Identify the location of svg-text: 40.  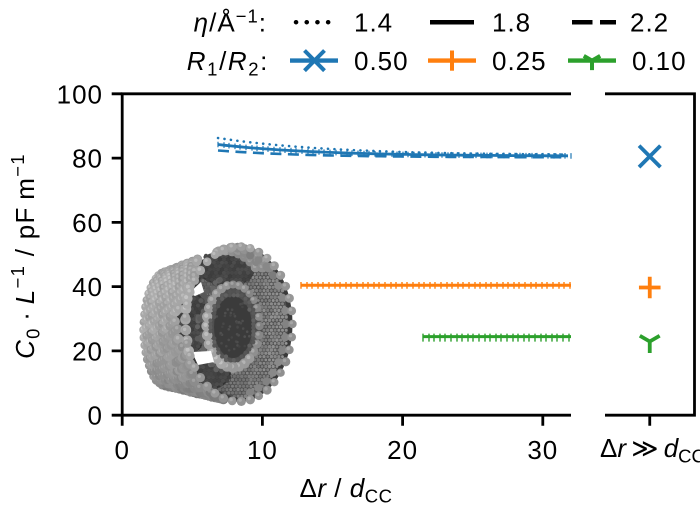
(87, 287).